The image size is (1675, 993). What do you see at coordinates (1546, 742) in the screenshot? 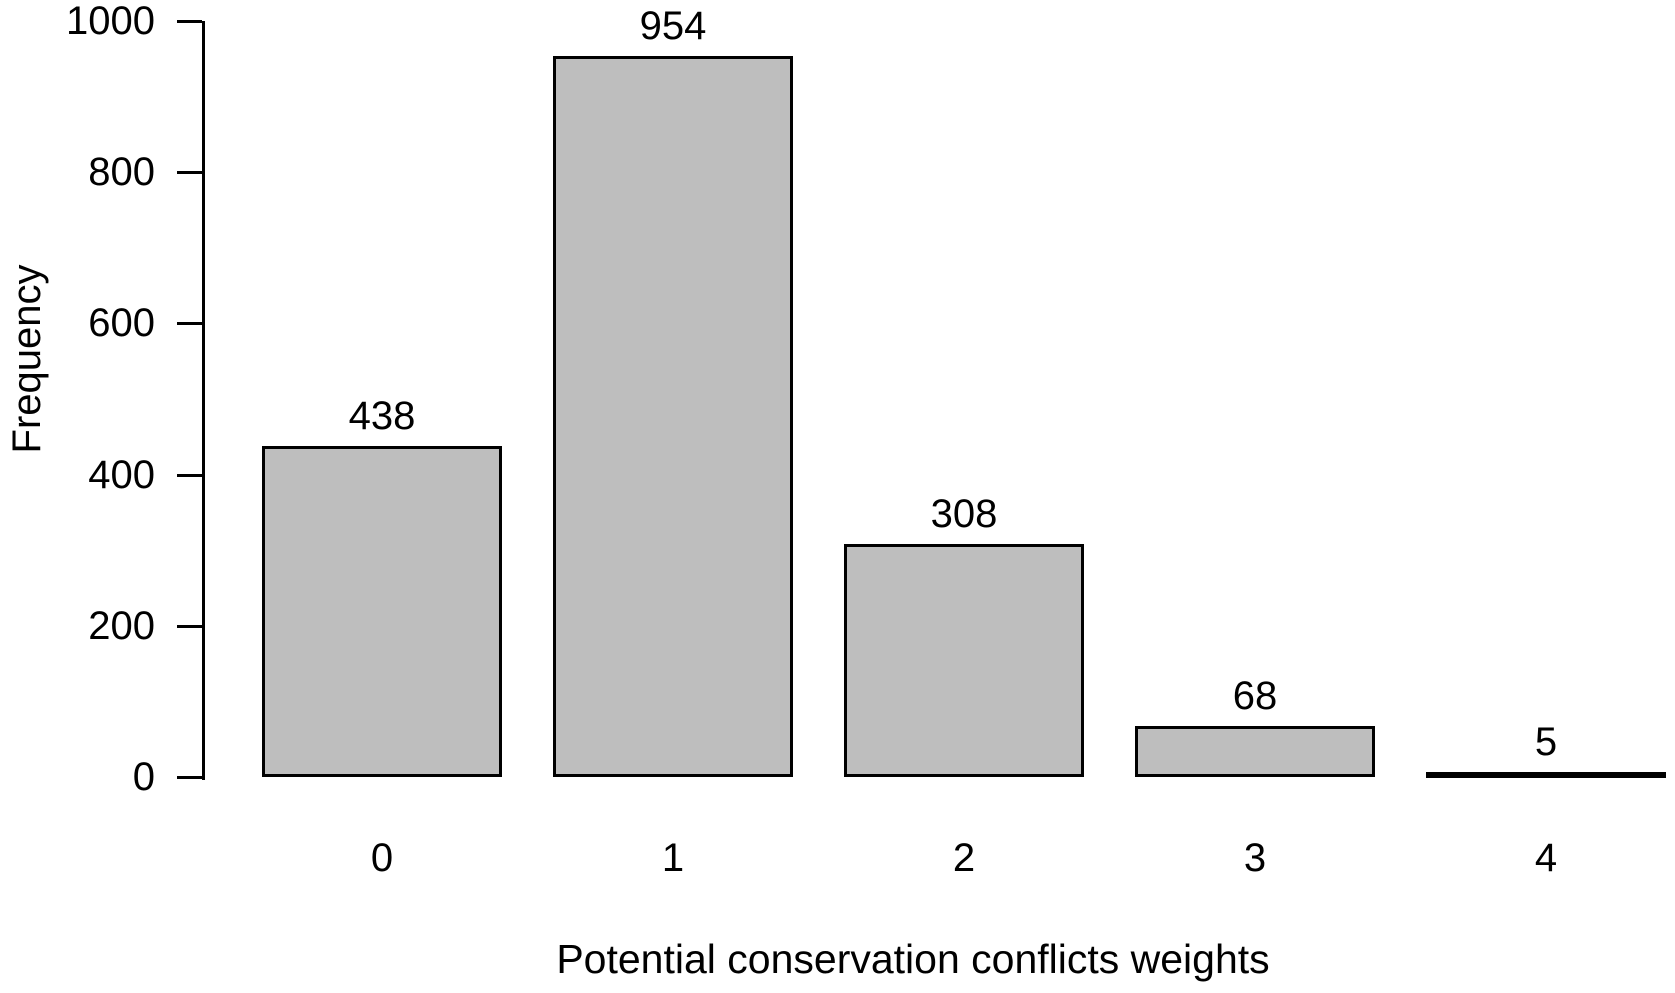
I see `bar-value-label: 5` at bounding box center [1546, 742].